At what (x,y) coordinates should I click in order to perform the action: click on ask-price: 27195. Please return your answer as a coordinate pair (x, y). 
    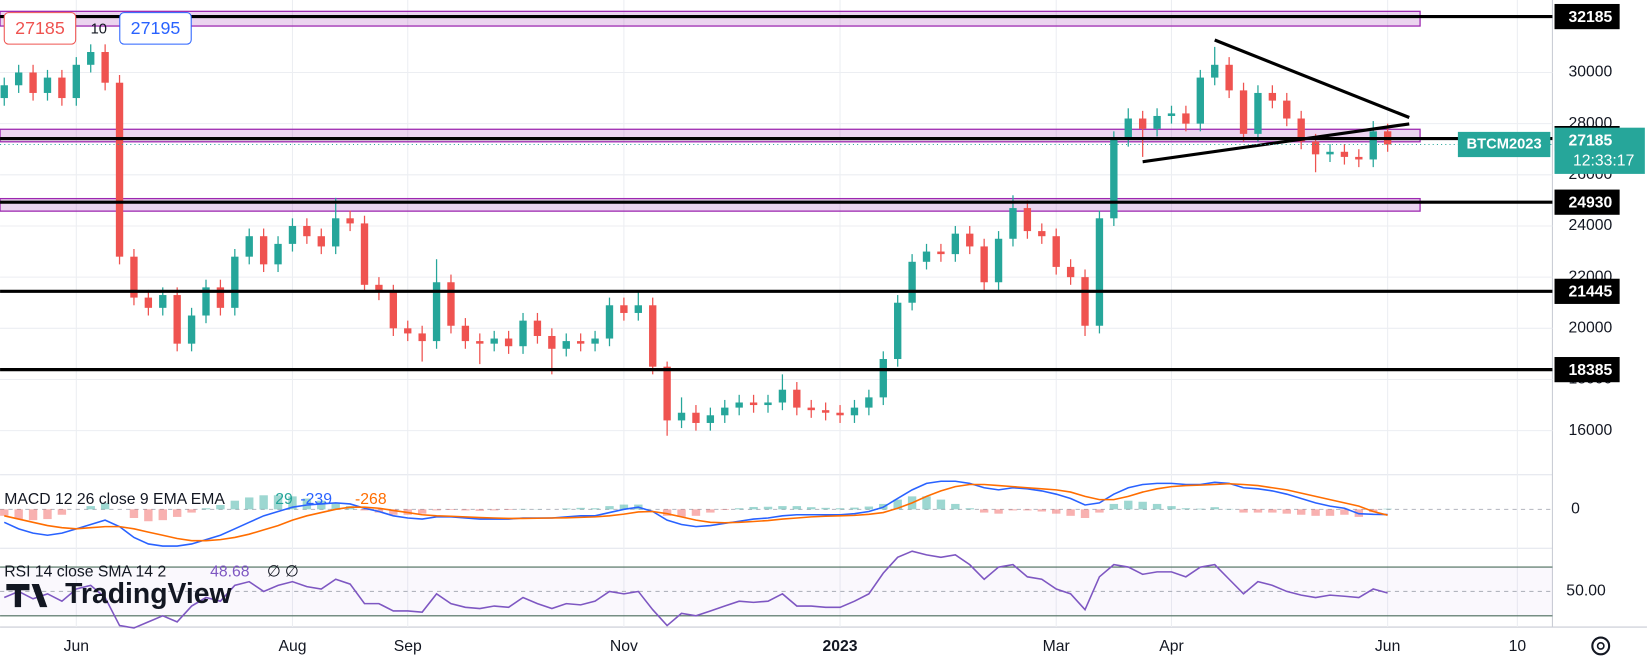
    Looking at the image, I should click on (156, 28).